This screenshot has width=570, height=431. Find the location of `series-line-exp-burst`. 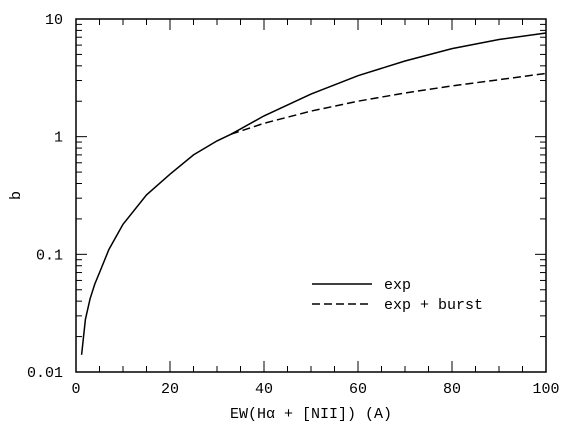

series-line-exp-burst is located at coordinates (388, 103).